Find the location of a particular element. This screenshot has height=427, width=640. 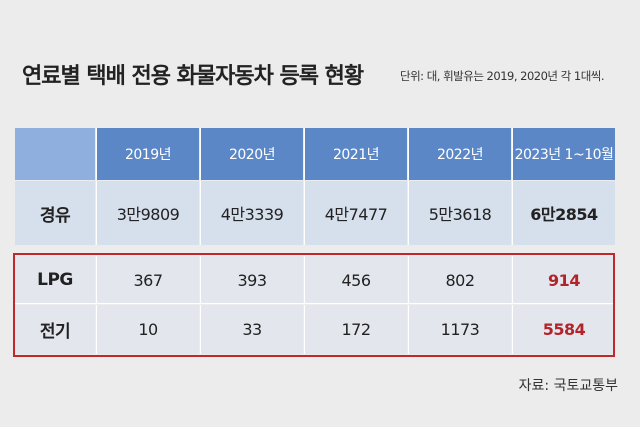

row-separator is located at coordinates (315, 303).